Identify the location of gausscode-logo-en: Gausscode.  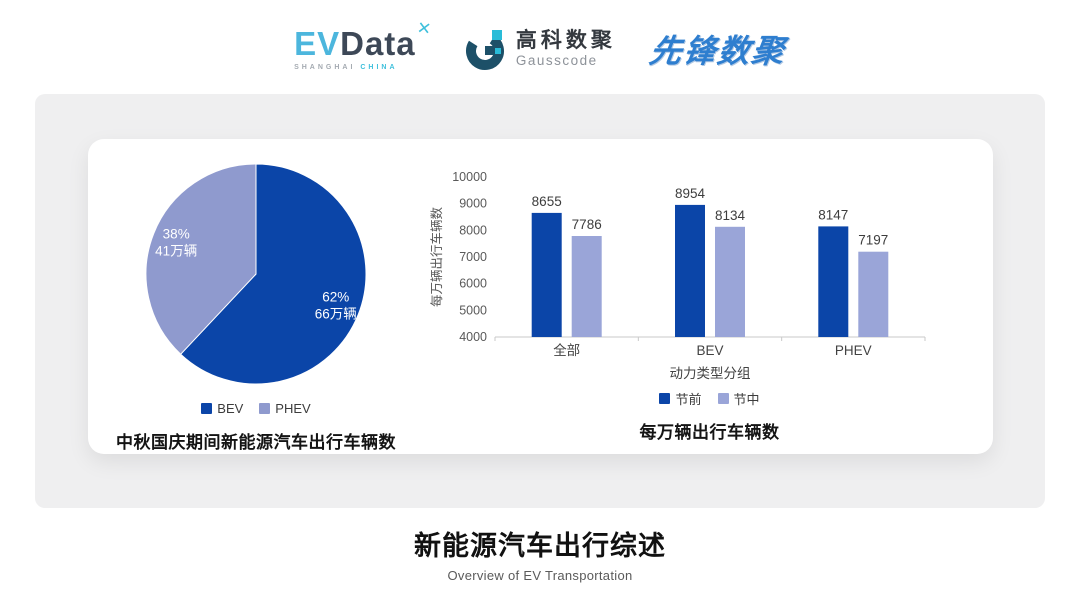
(556, 60).